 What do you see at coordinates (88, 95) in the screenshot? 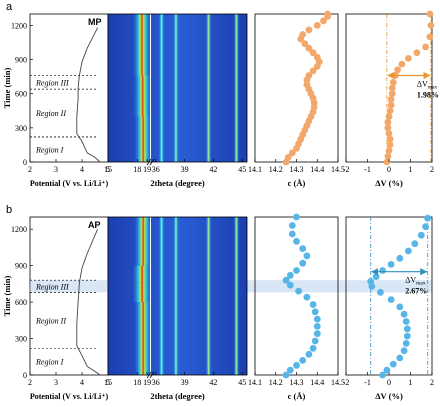
I see `potential-curve` at bounding box center [88, 95].